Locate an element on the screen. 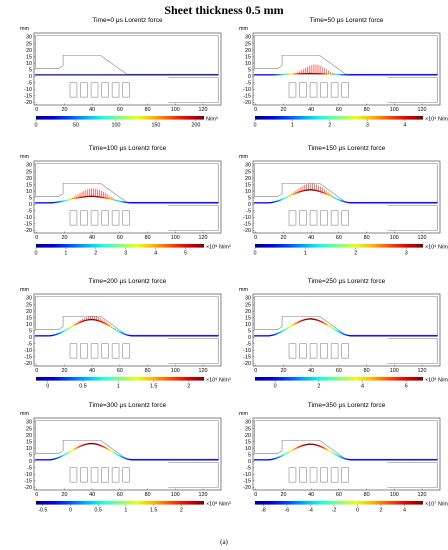 The image size is (448, 550). panel-title: Time=250 μs Lorentz force is located at coordinates (347, 281).